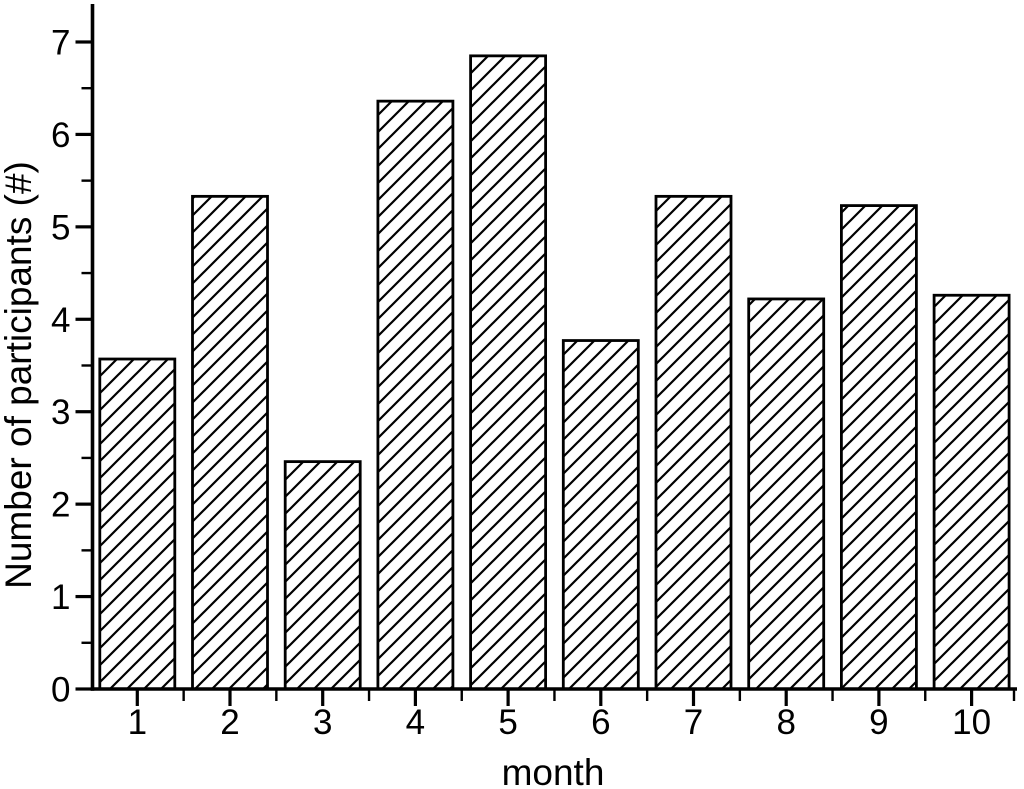 Image resolution: width=1024 pixels, height=789 pixels. Describe the element at coordinates (322, 722) in the screenshot. I see `x-tick-label: 3` at that location.